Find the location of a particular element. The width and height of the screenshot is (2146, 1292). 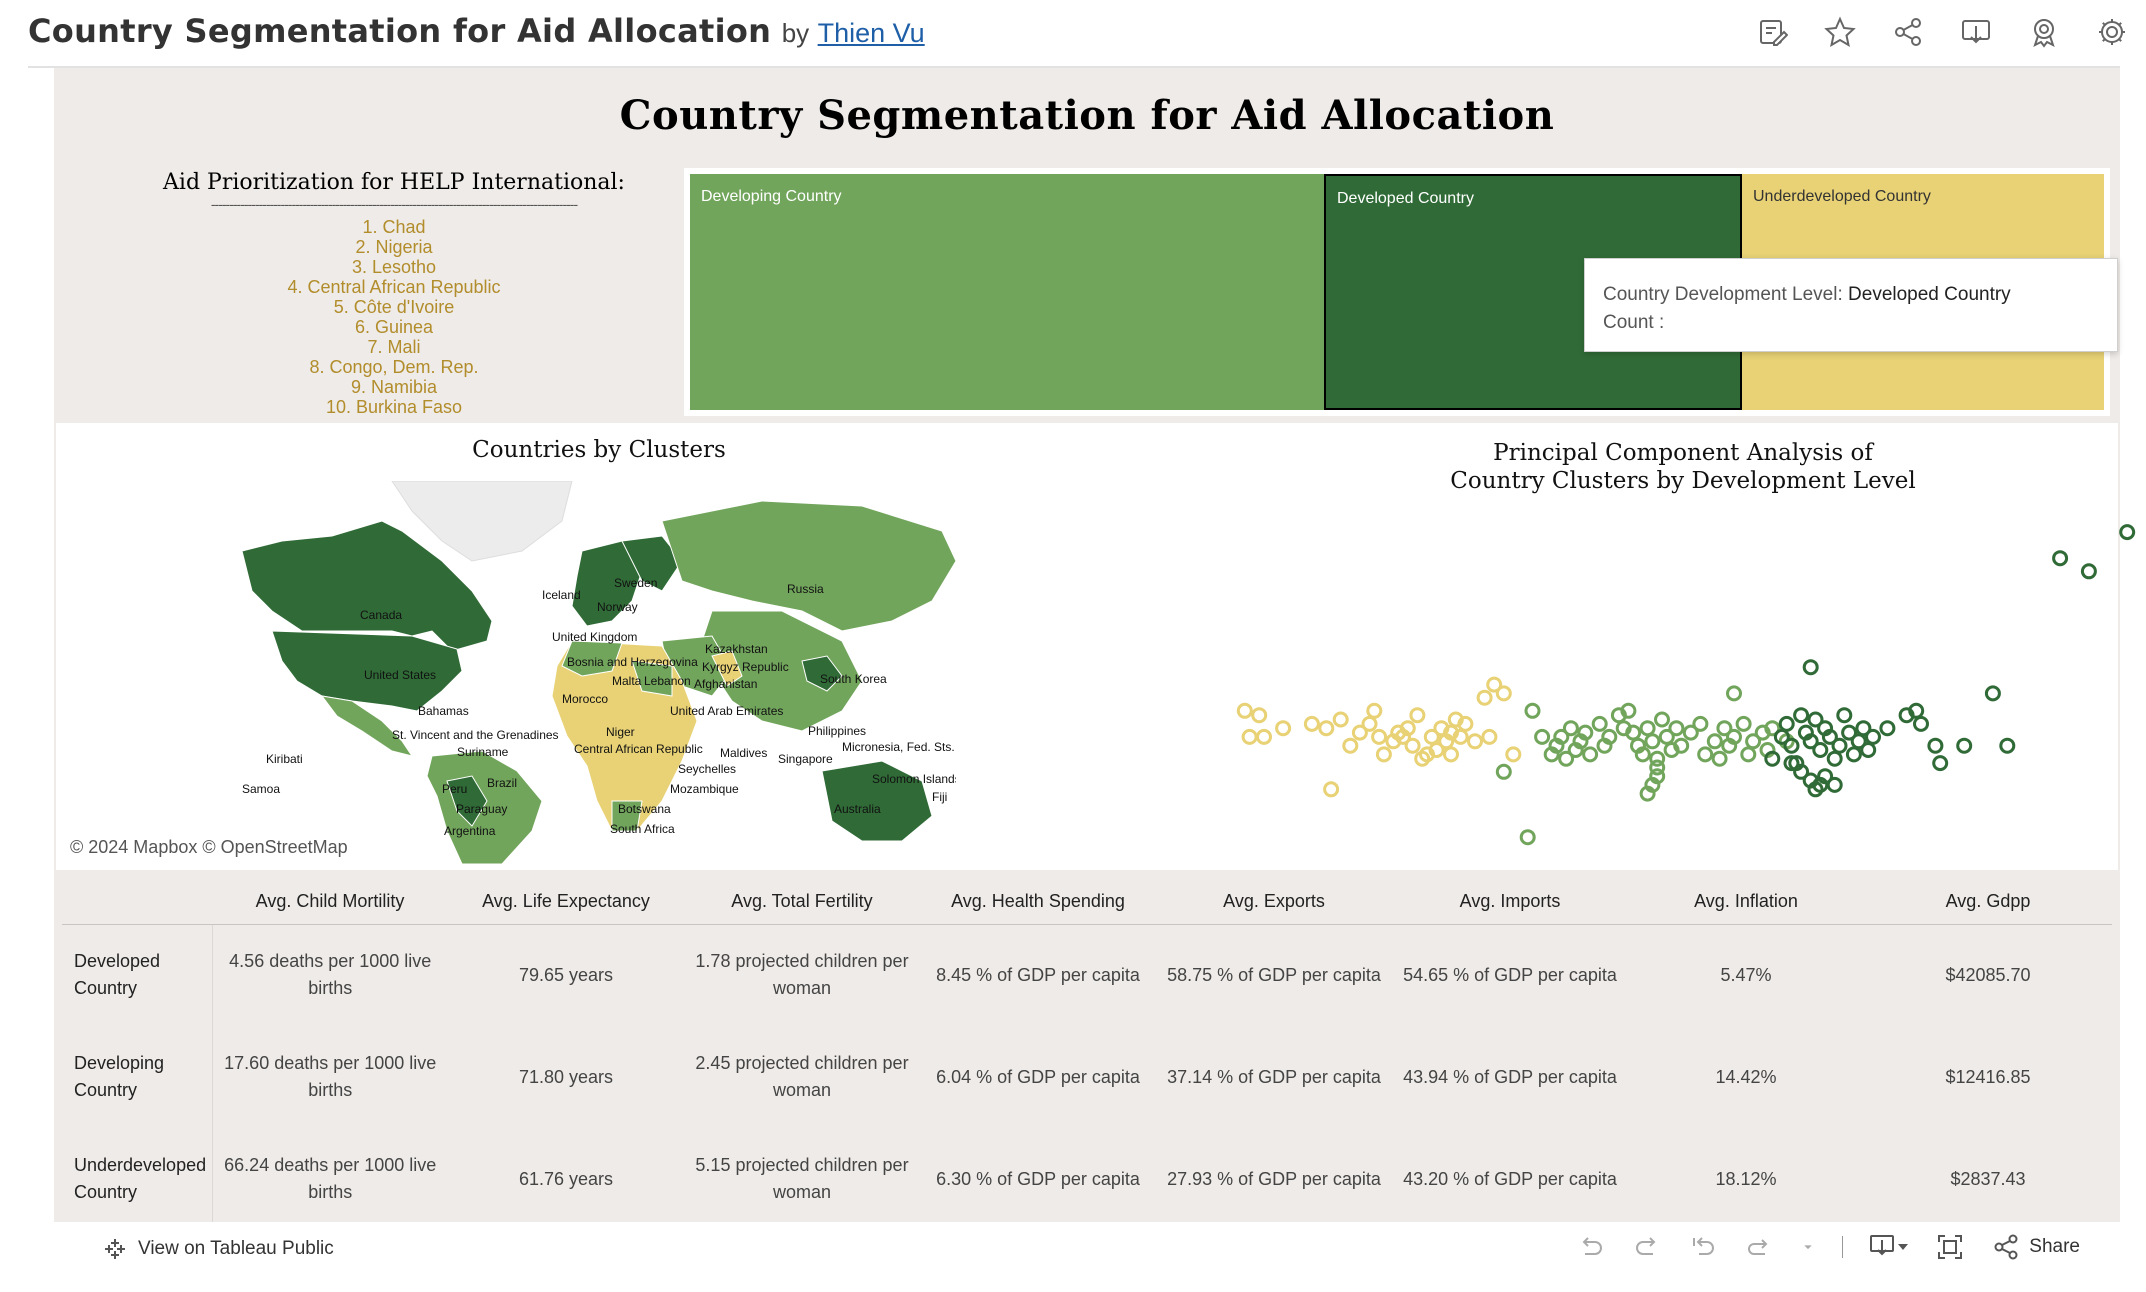

download-menu-icon is located at coordinates (1889, 1247).